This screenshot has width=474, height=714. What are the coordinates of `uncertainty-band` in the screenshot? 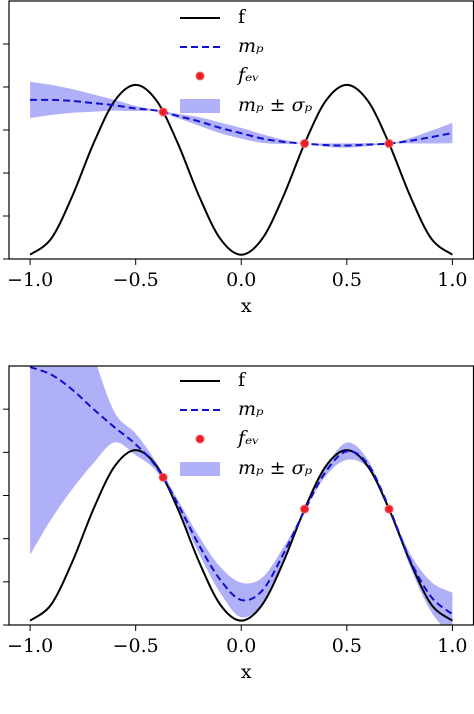 It's located at (241, 114).